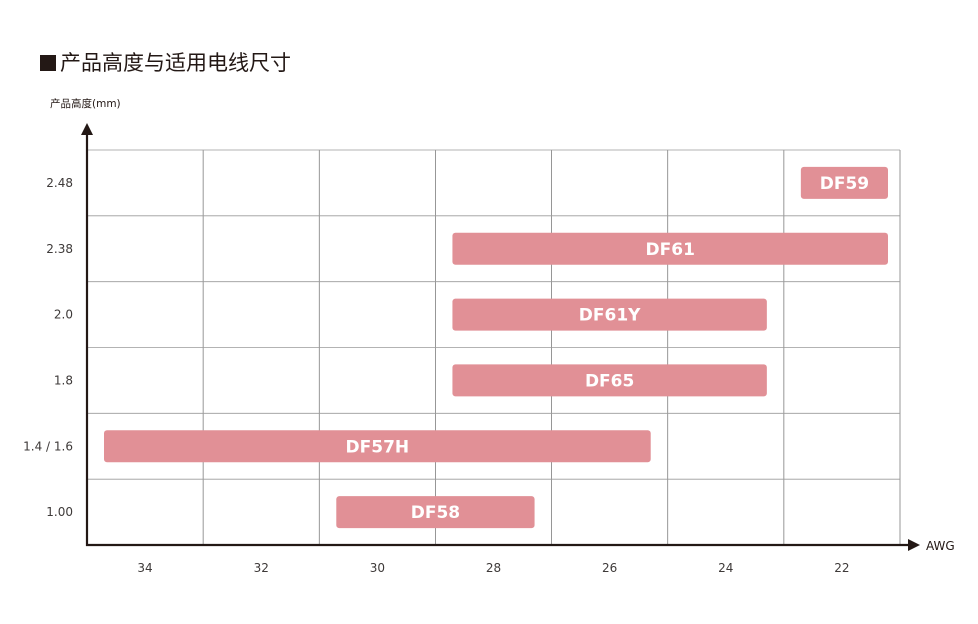 This screenshot has height=624, width=978. Describe the element at coordinates (175, 63) in the screenshot. I see `chart-title-text: 产品高度与适用电线尺寸` at that location.